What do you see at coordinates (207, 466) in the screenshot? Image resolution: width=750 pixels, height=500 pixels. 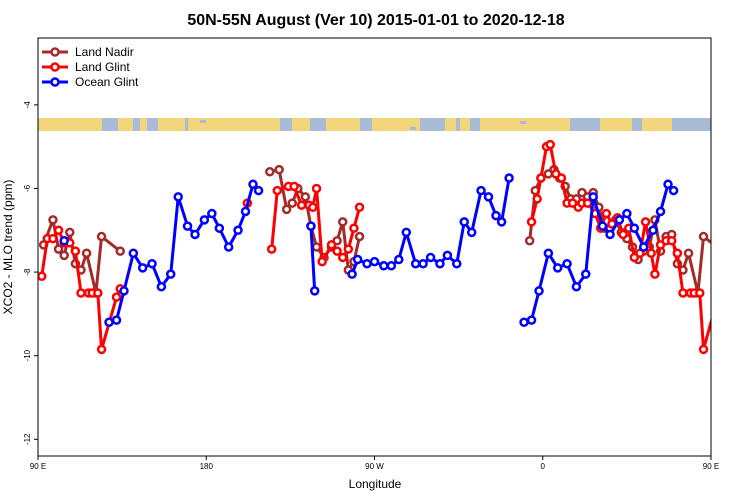 I see `x-tick-label: 180` at bounding box center [207, 466].